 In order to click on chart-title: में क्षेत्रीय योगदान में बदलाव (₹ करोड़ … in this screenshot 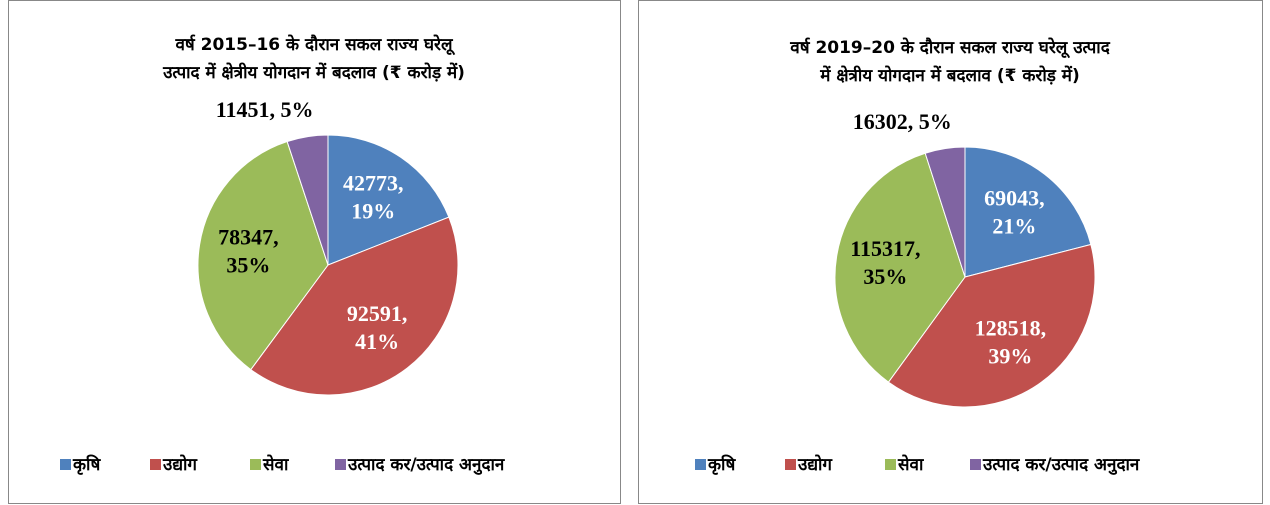, I will do `click(949, 75)`.